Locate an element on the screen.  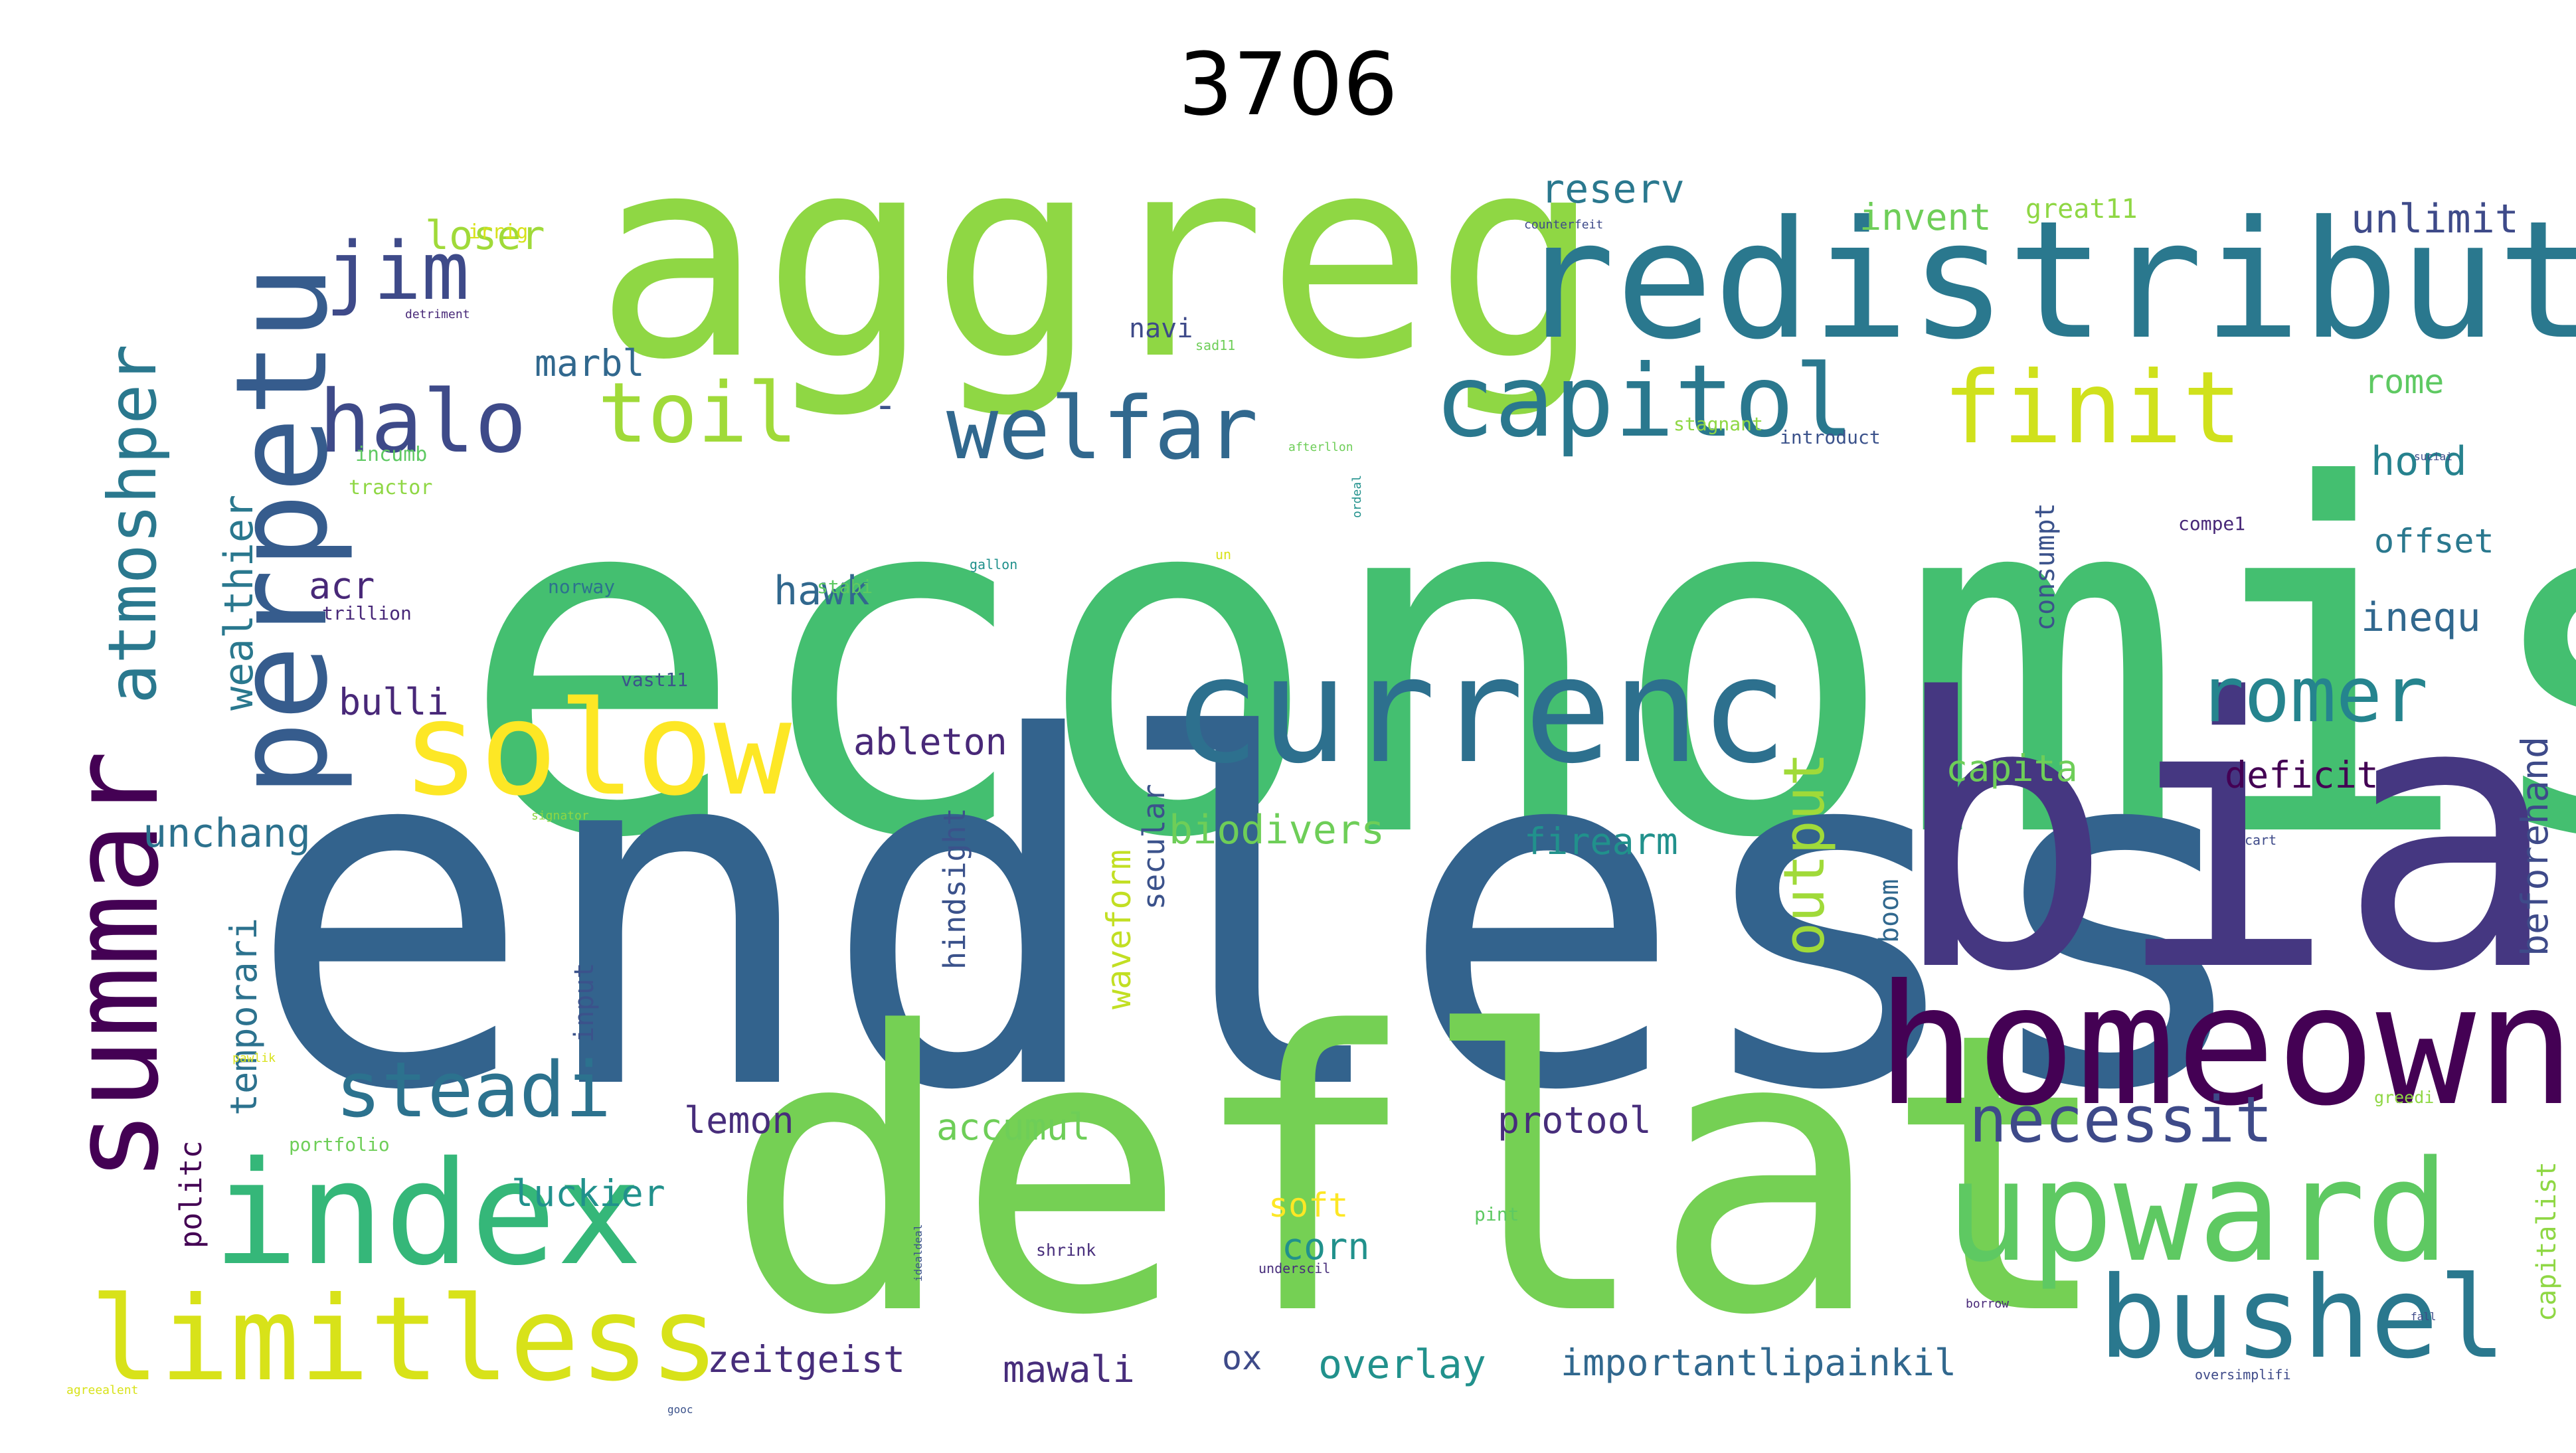
cloud-word: lemon is located at coordinates (739, 1120).